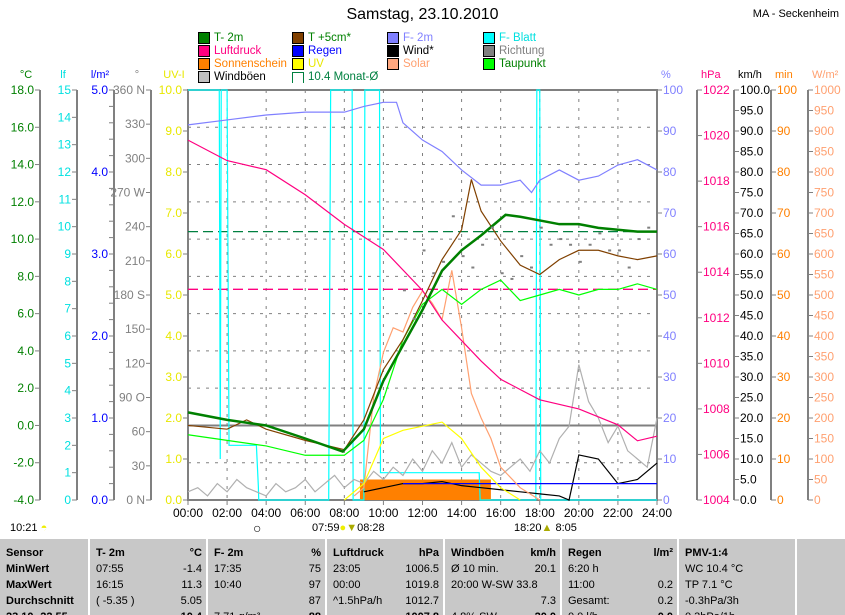  I want to click on table-cell-row: WC 10.4 °C, so click(738, 569).